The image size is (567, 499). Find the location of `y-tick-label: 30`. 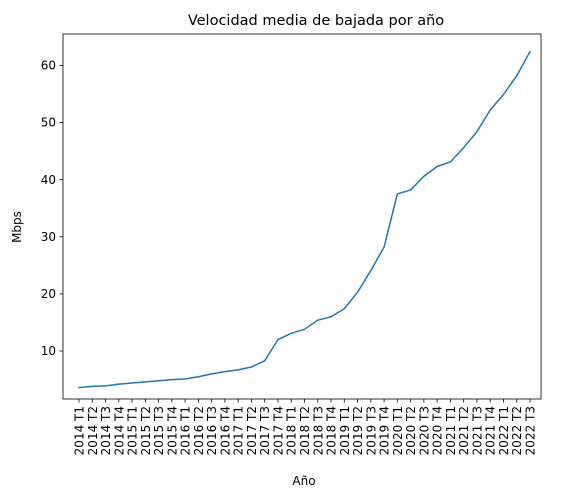

y-tick-label: 30 is located at coordinates (48, 237).